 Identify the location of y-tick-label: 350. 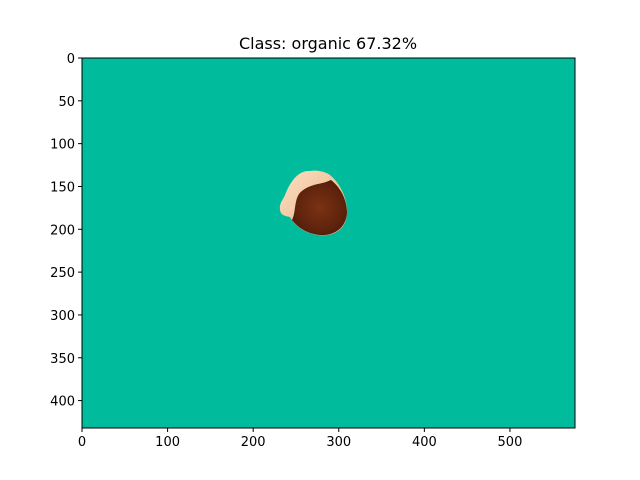
(62, 359).